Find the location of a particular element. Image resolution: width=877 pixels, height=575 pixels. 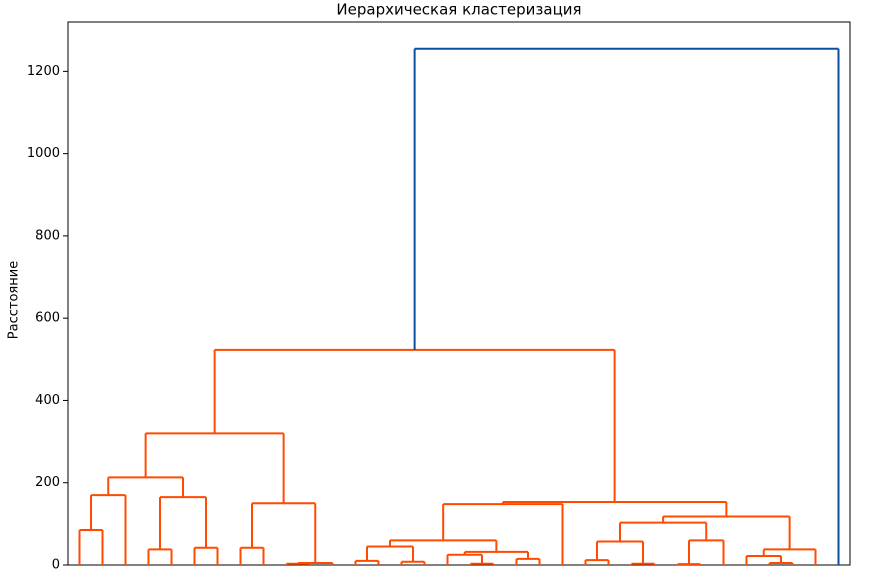

y-tick-label: 800 is located at coordinates (47, 235).